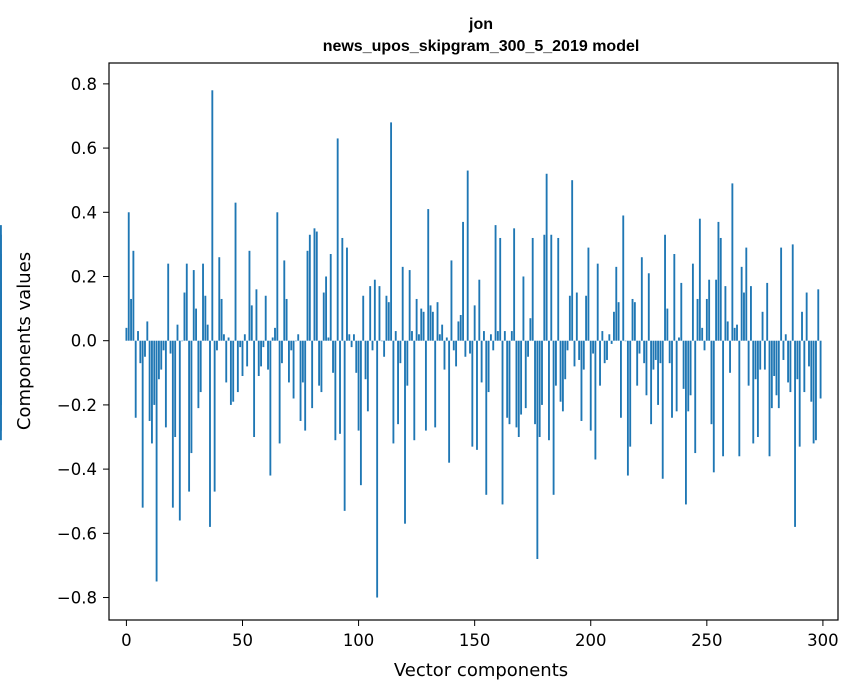 The height and width of the screenshot is (696, 867). I want to click on y-axis-label: Components values, so click(24, 341).